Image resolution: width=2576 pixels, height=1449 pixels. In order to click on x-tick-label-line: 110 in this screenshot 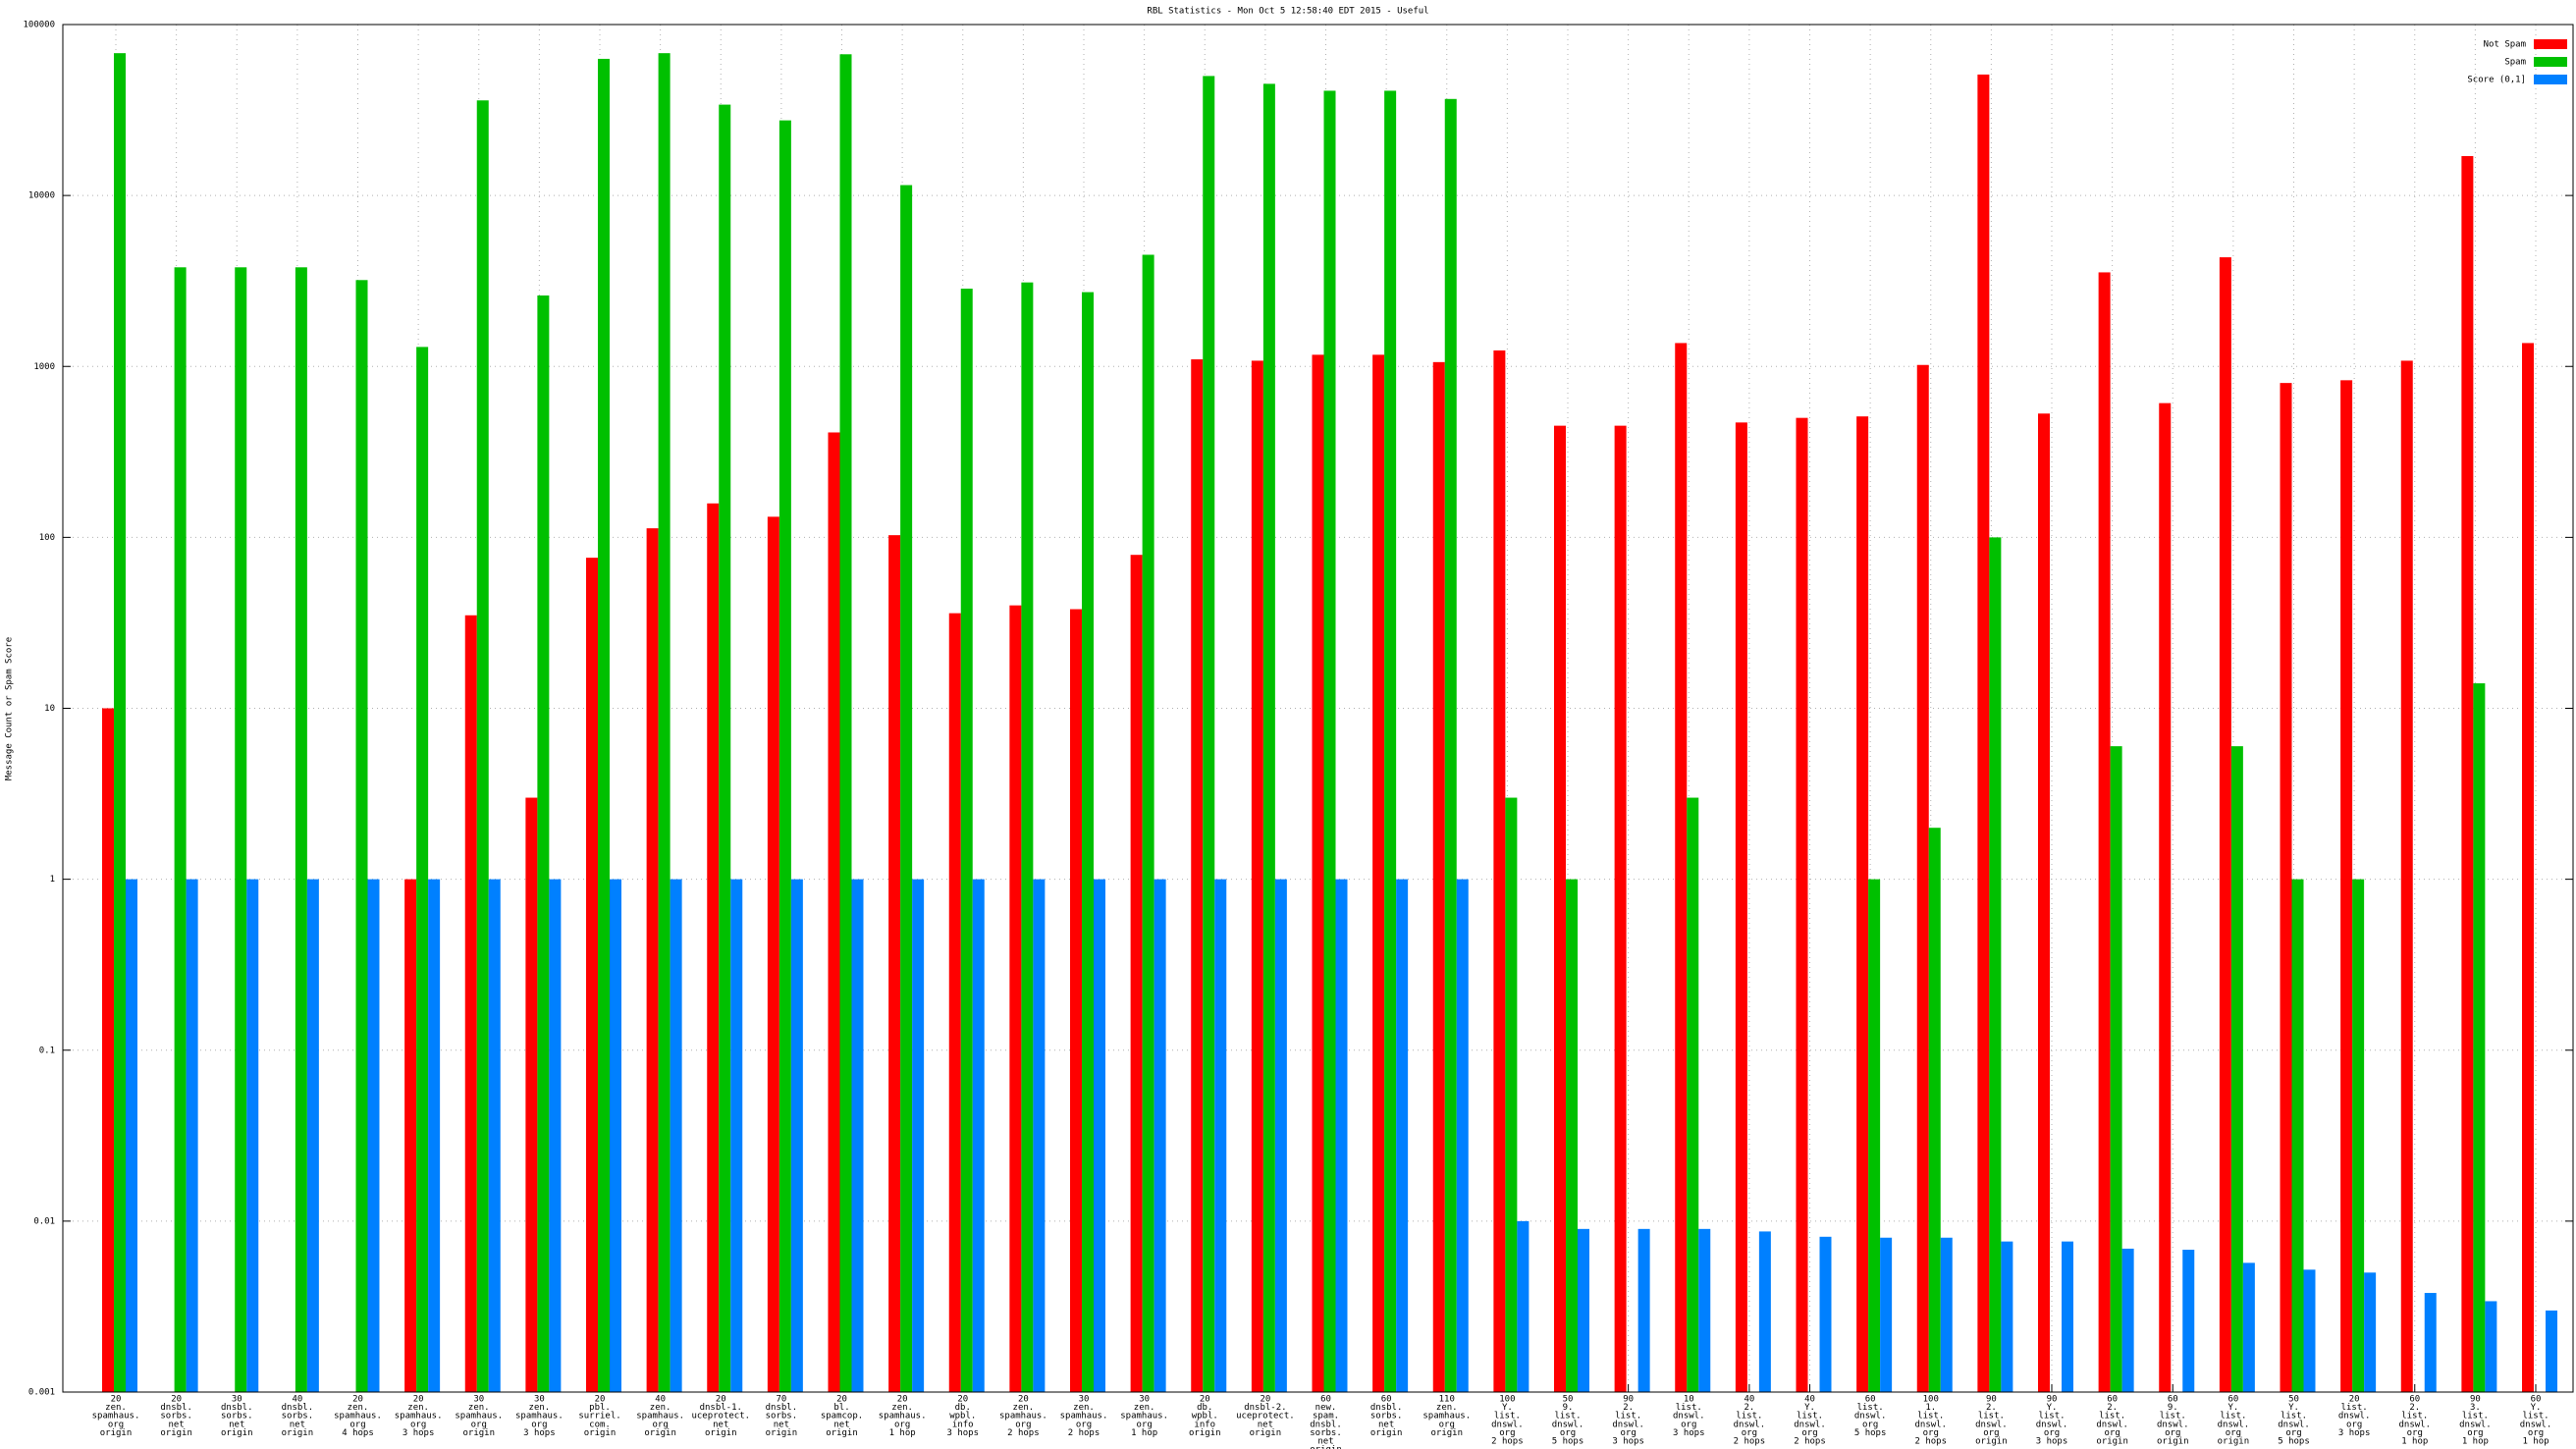, I will do `click(1447, 1400)`.